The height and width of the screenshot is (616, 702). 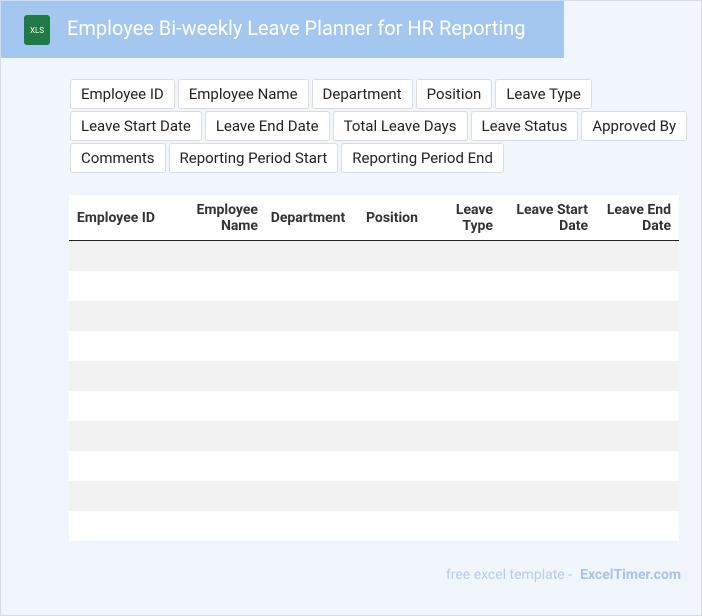 What do you see at coordinates (243, 94) in the screenshot?
I see `tag: Employee Name` at bounding box center [243, 94].